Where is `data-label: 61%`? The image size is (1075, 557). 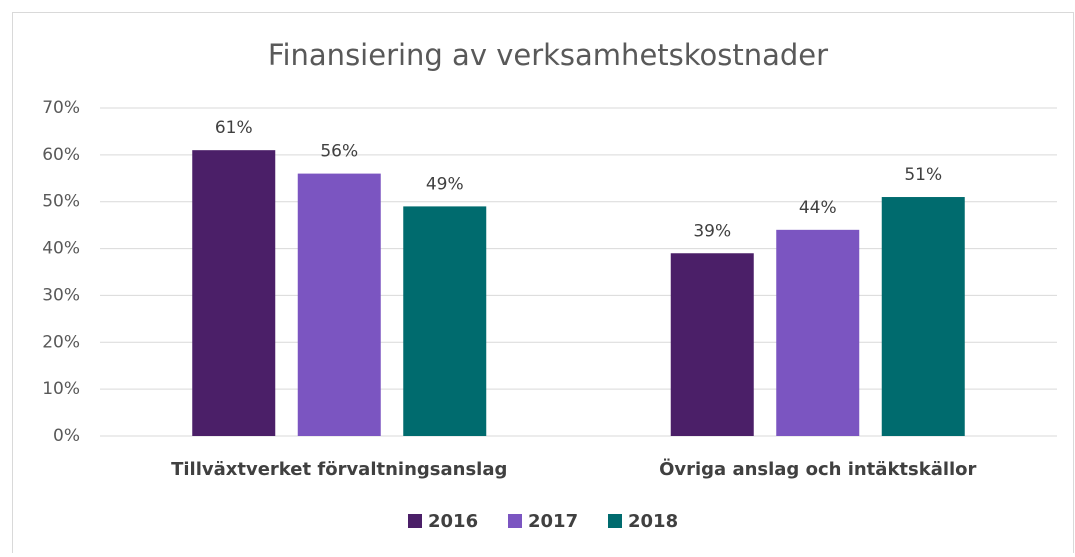
data-label: 61% is located at coordinates (234, 128).